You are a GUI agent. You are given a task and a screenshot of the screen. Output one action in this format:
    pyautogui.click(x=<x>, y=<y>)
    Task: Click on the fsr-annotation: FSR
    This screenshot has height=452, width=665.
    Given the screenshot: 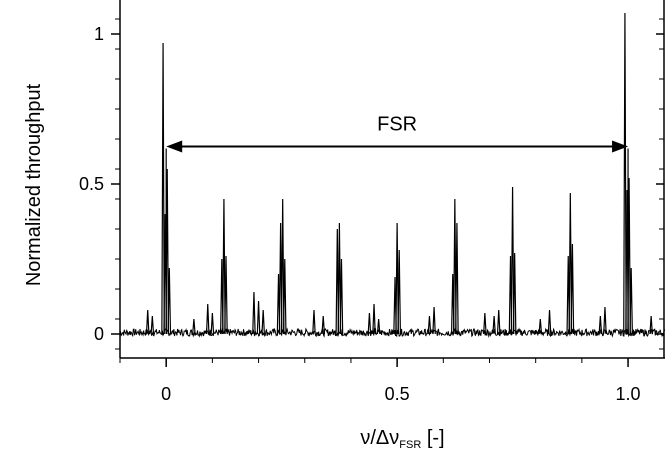 What is the action you would take?
    pyautogui.click(x=397, y=133)
    